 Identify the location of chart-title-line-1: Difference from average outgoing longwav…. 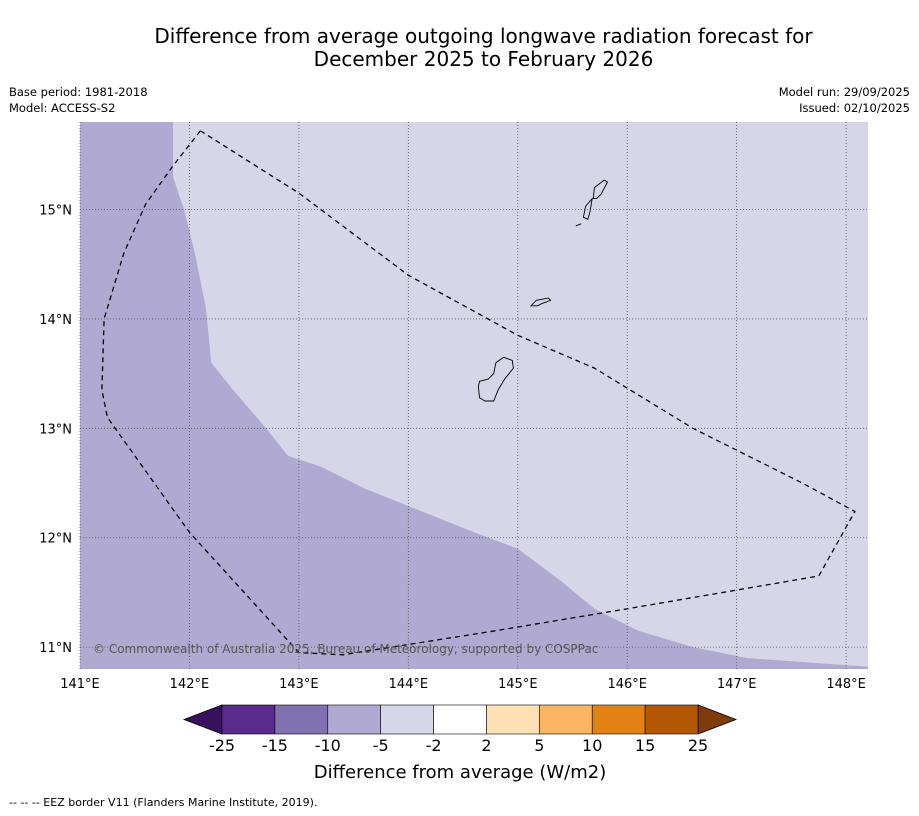
(483, 36).